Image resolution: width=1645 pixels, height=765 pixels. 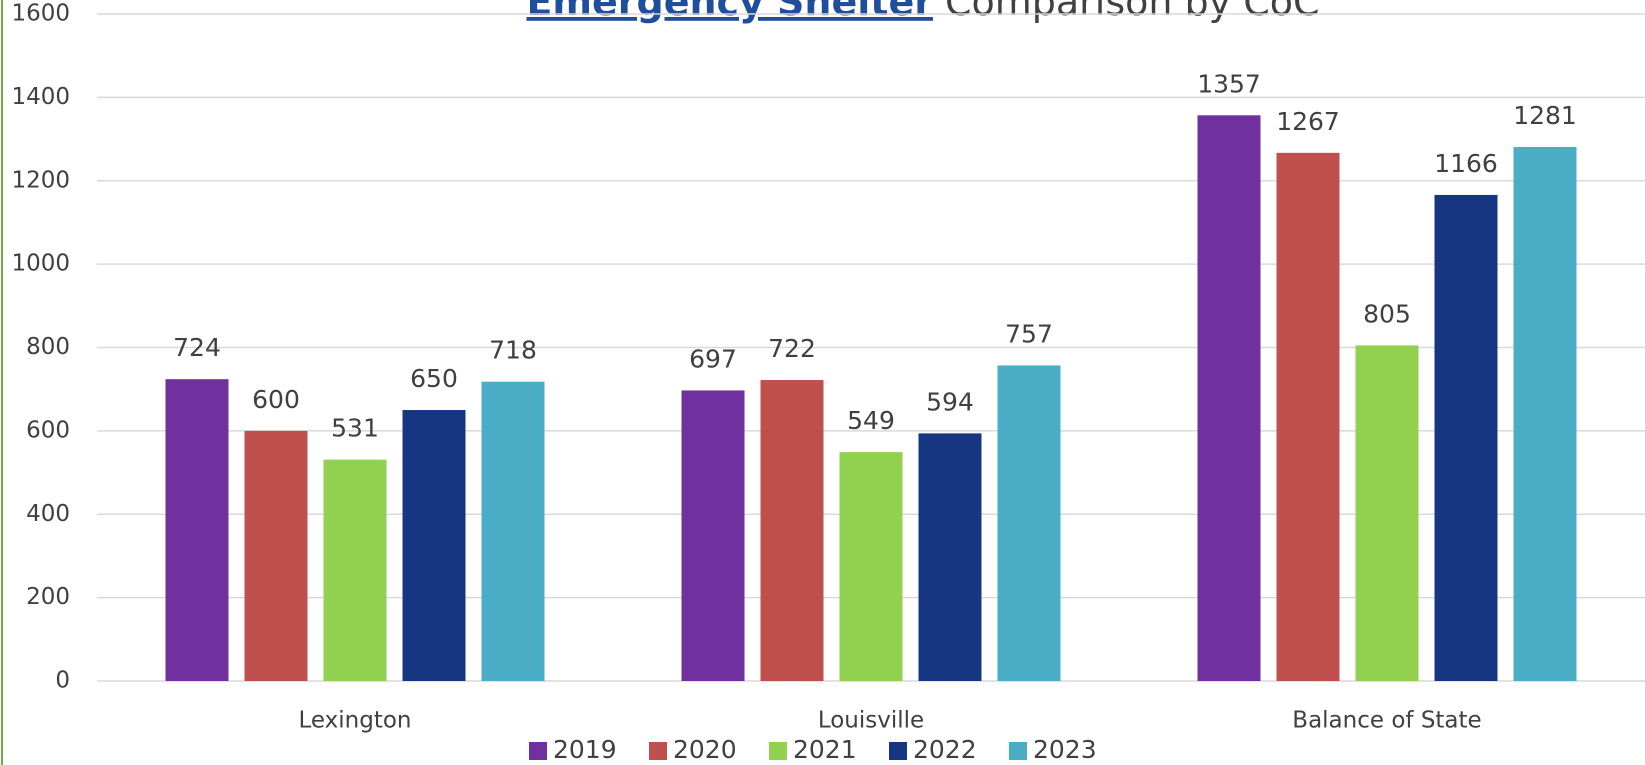 I want to click on data-label: 1281, so click(x=1545, y=115).